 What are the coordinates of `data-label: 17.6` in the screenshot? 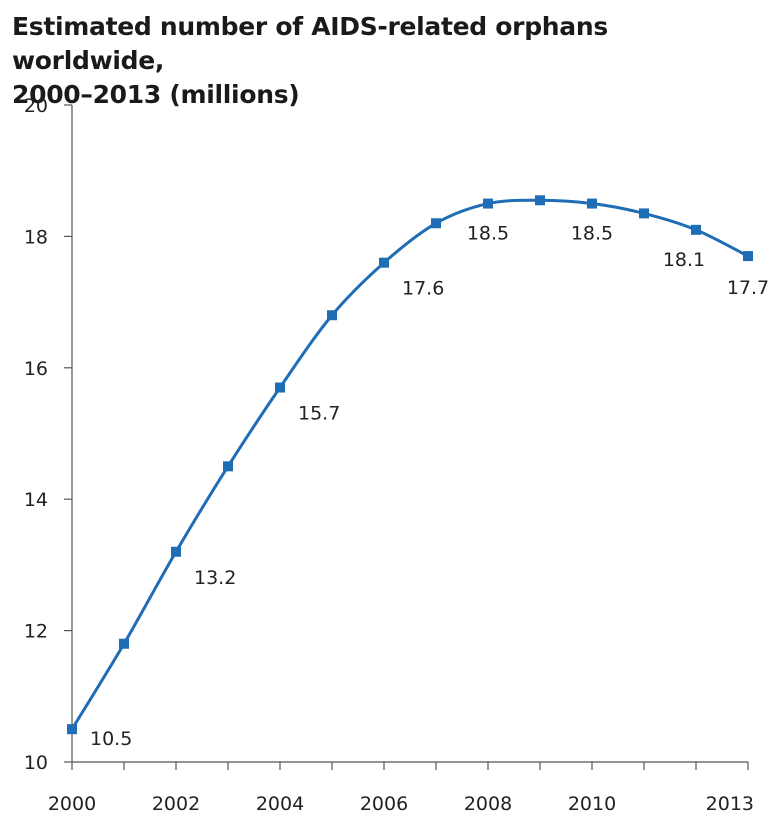 It's located at (423, 289).